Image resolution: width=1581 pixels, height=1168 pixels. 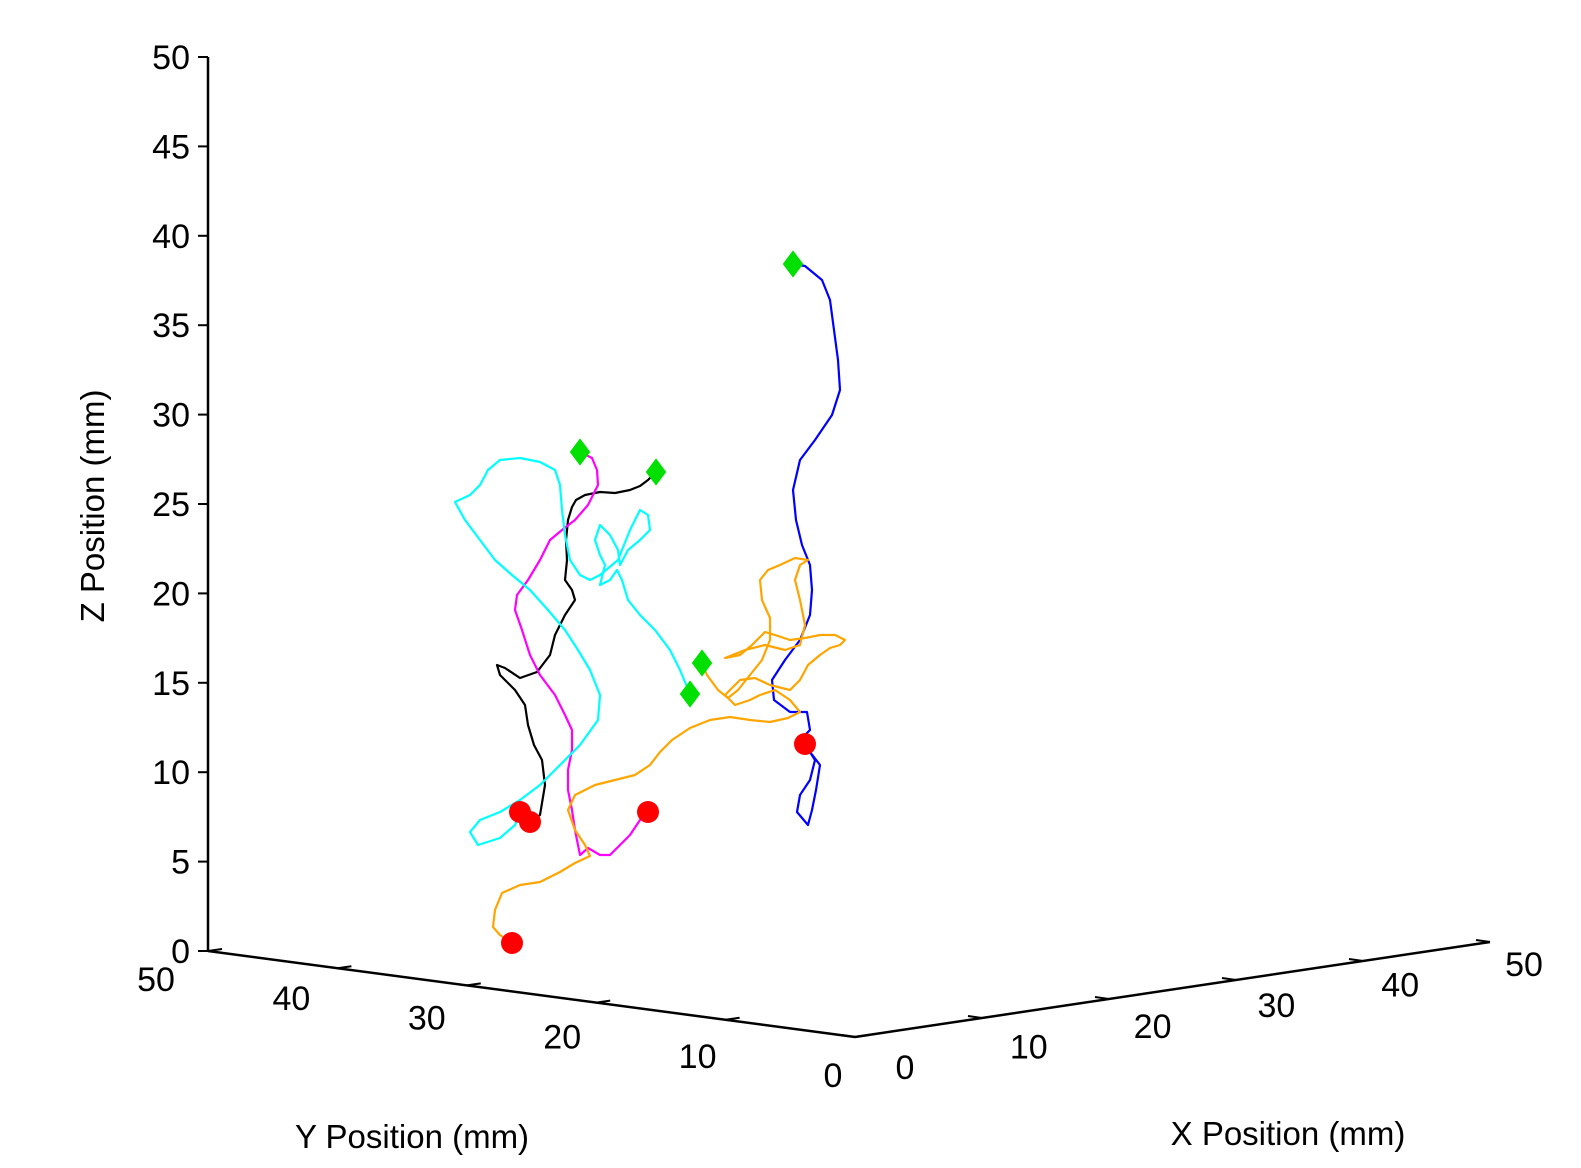 I want to click on x-tick-label: 20, so click(x=1153, y=1027).